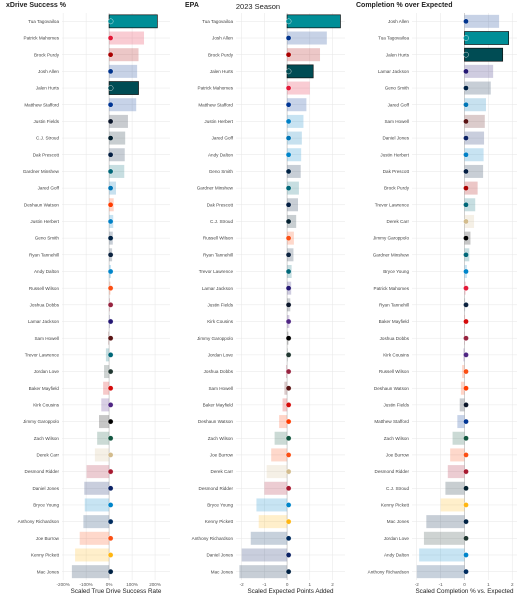 This screenshot has height=600, width=518. I want to click on panel-title: Completion % over Expected, so click(404, 5).